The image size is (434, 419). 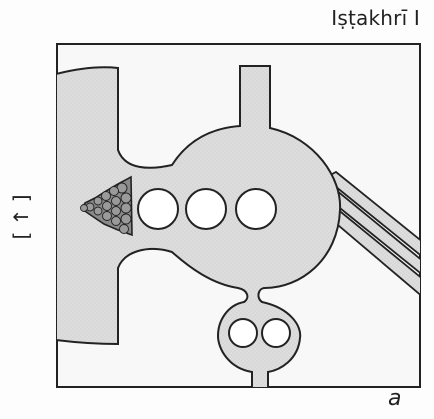 What do you see at coordinates (375, 18) in the screenshot?
I see `map-title: Iṣṭakhrī I` at bounding box center [375, 18].